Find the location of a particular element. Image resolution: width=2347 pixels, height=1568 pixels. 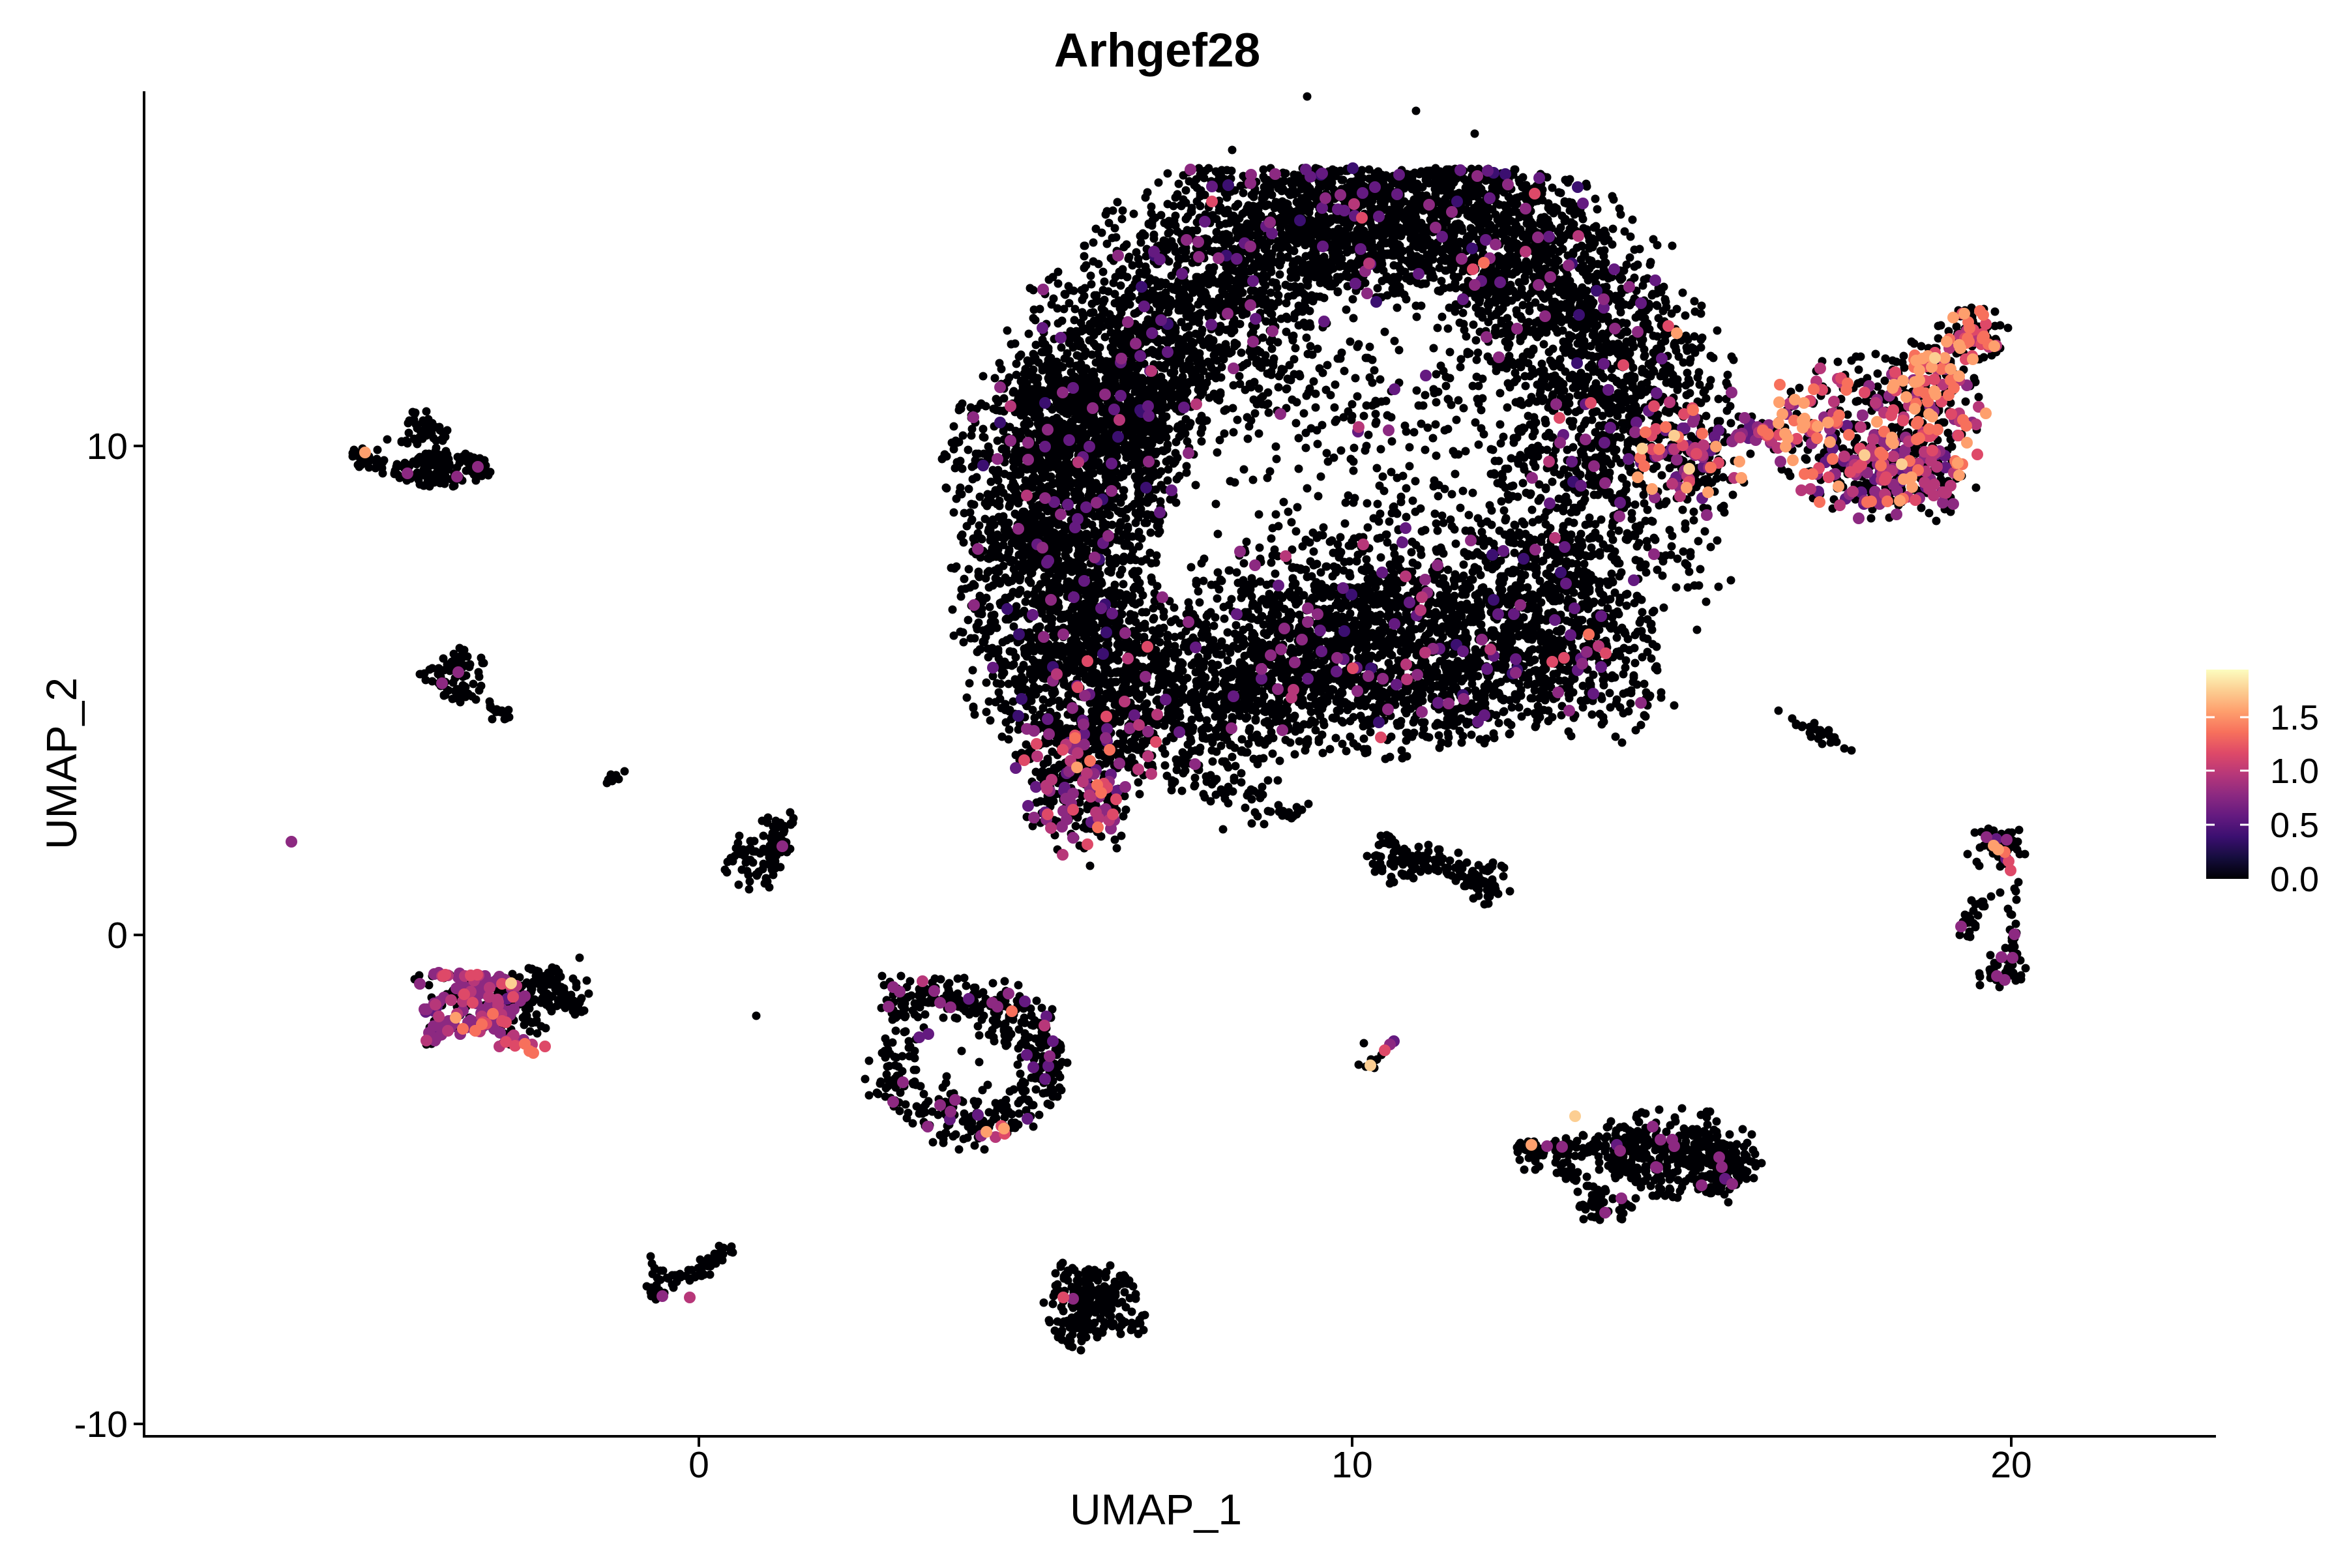

svg-text: 1.0 is located at coordinates (2294, 772).